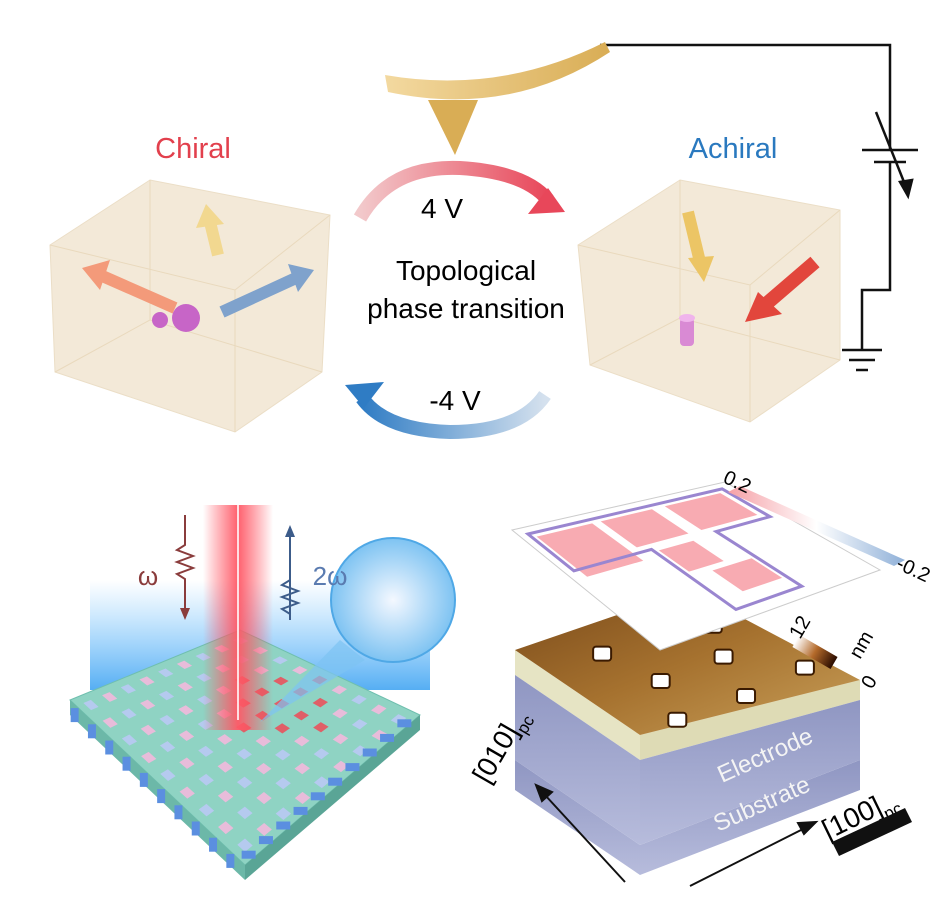  I want to click on transition-label: phase transition, so click(466, 308).